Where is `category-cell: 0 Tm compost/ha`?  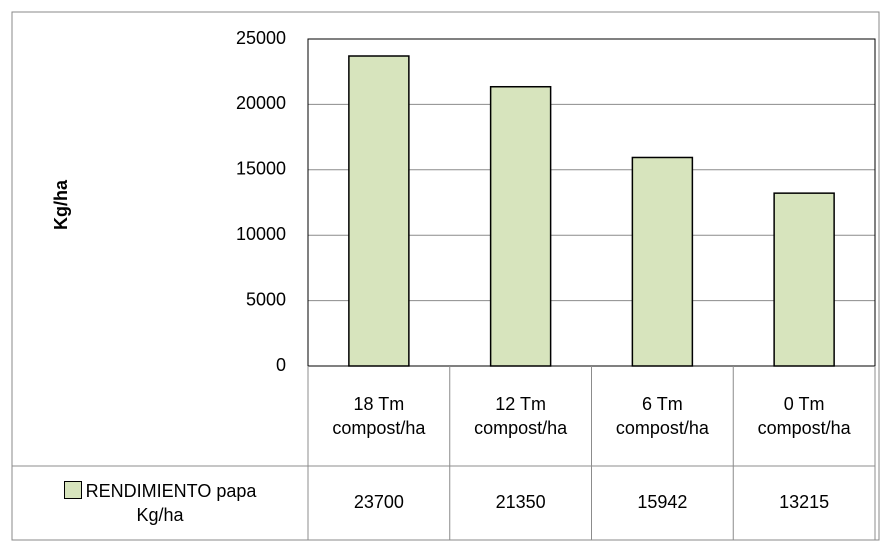 category-cell: 0 Tm compost/ha is located at coordinates (804, 416).